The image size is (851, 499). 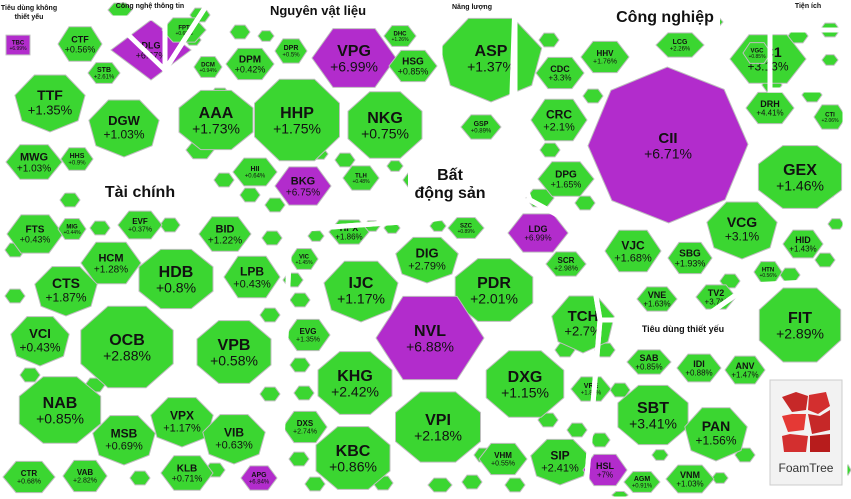 I want to click on cell-evg: EVG+1.35%, so click(x=308, y=335).